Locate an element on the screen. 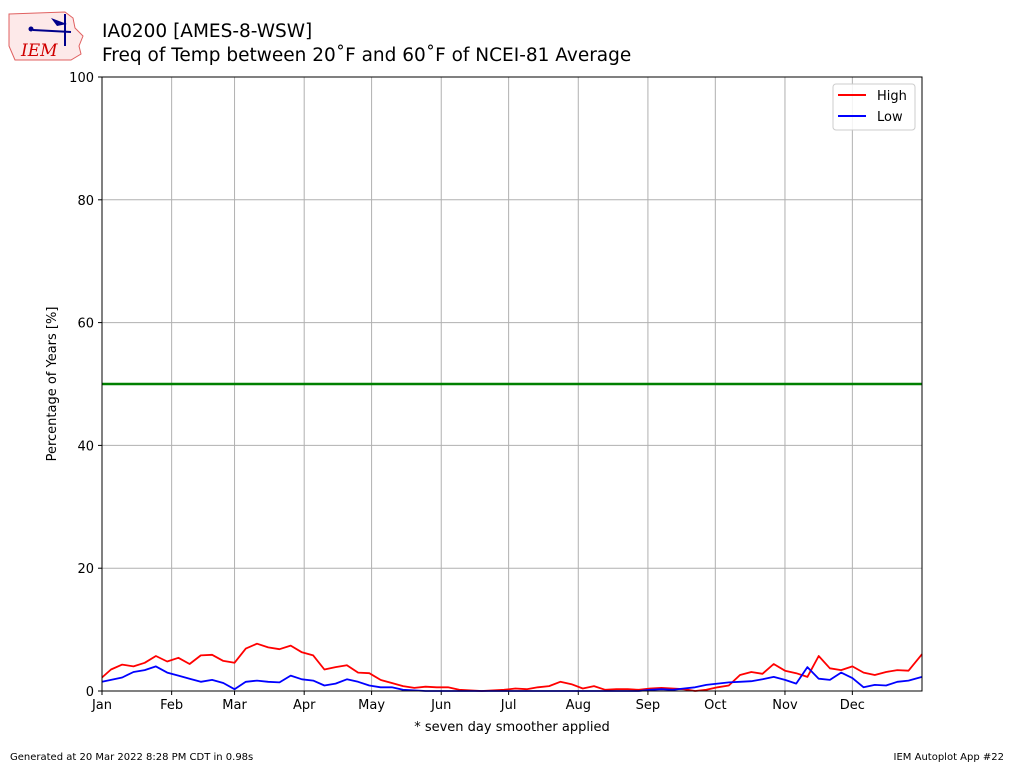 The image size is (1024, 768). weather-vane-arrow is located at coordinates (59, 22).